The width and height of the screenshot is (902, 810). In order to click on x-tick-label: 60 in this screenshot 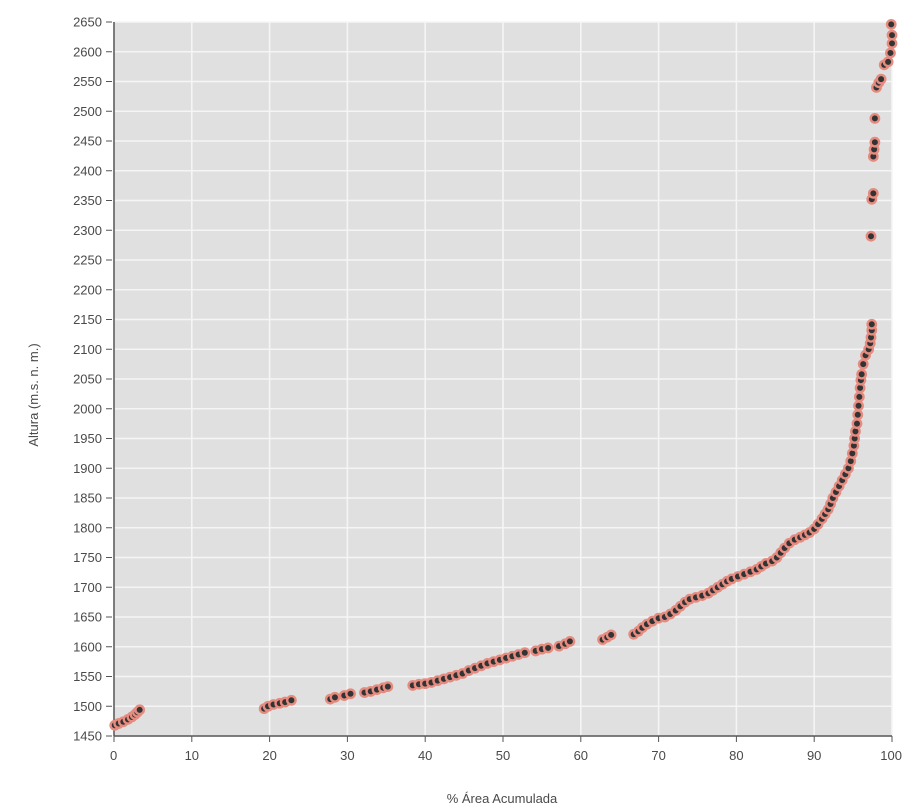, I will do `click(581, 755)`.